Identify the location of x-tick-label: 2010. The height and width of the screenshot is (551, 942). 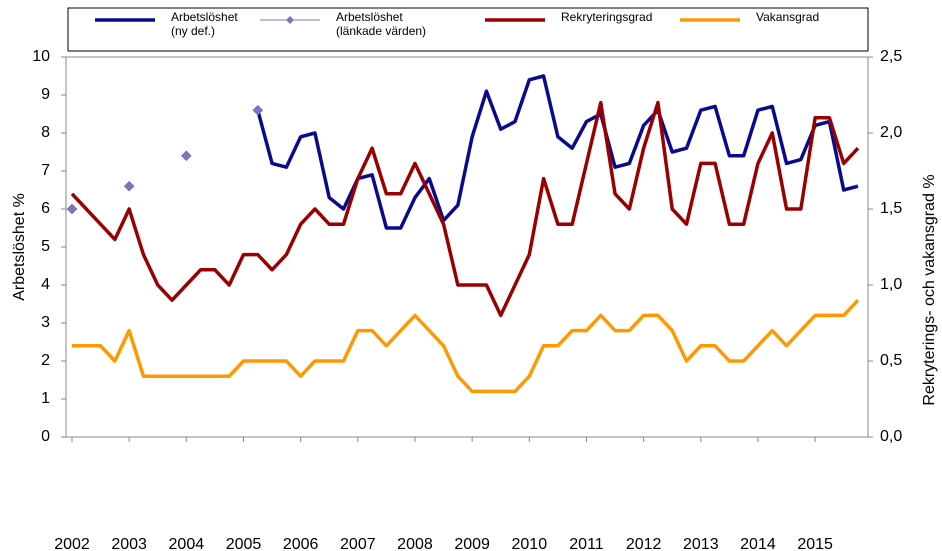
(530, 543).